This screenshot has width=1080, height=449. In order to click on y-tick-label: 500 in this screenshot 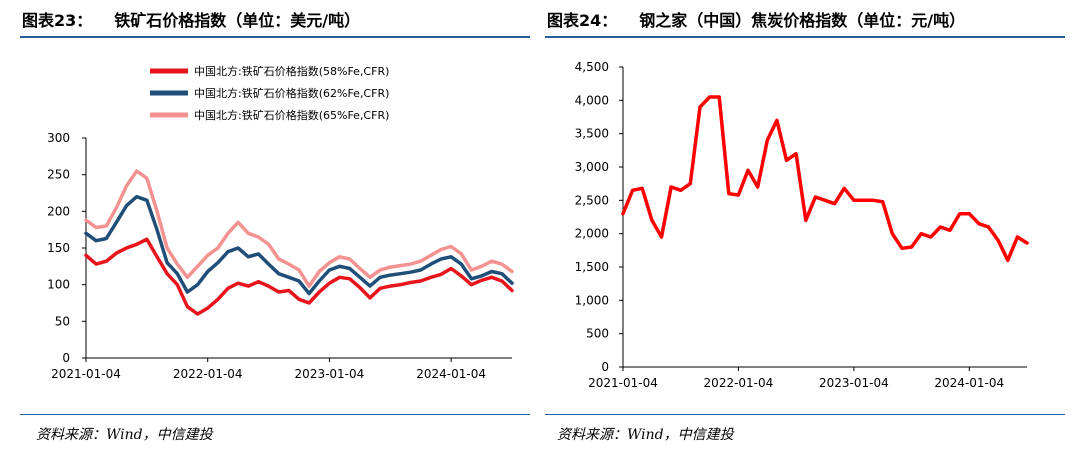, I will do `click(597, 334)`.